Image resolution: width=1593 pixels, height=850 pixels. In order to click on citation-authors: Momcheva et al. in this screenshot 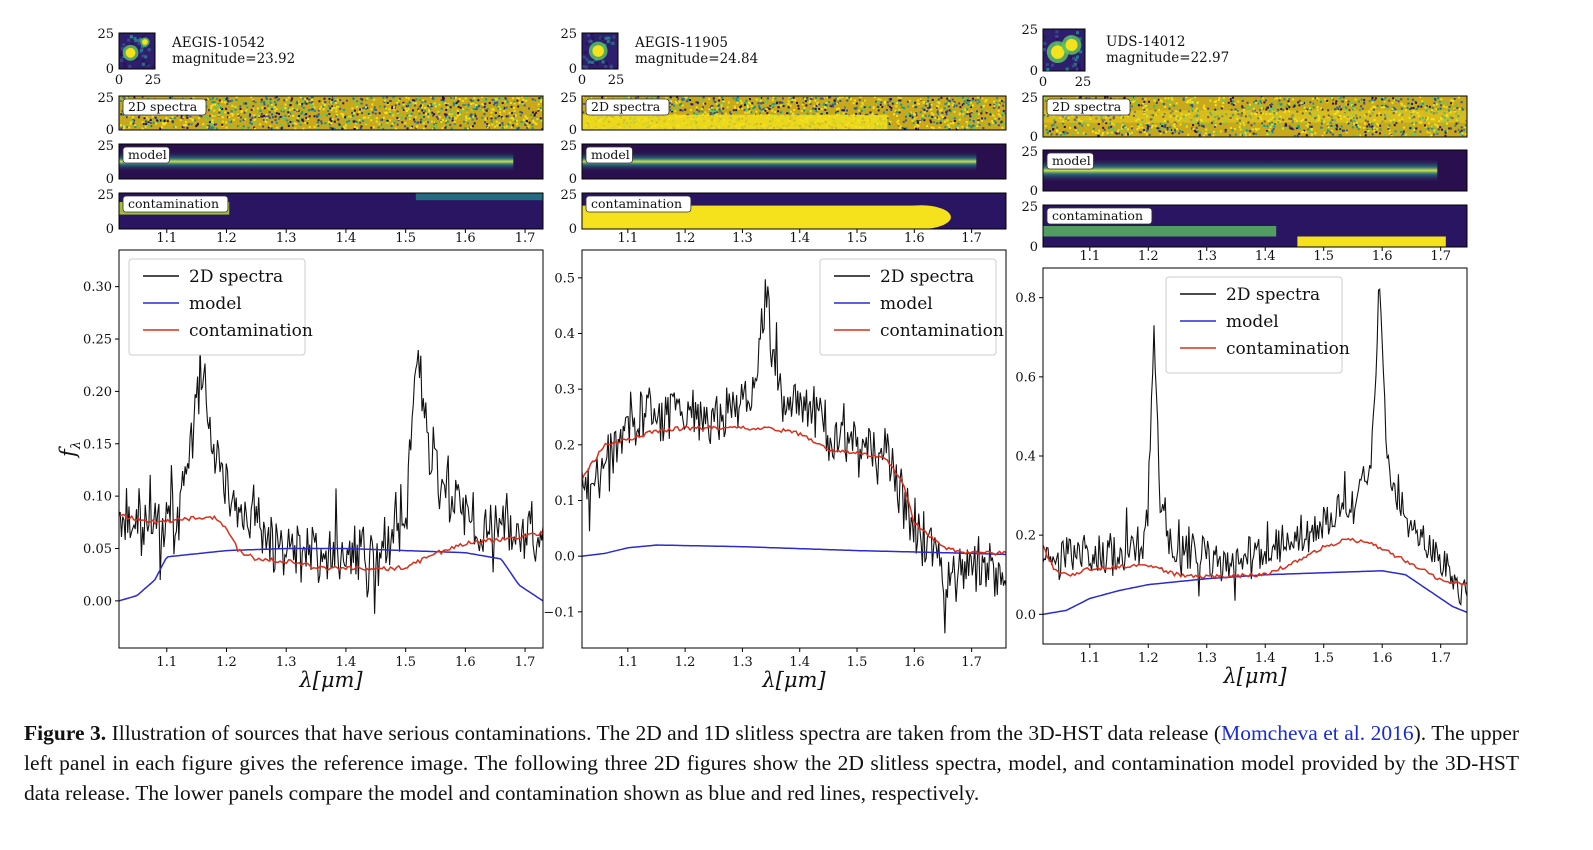, I will do `click(1293, 733)`.